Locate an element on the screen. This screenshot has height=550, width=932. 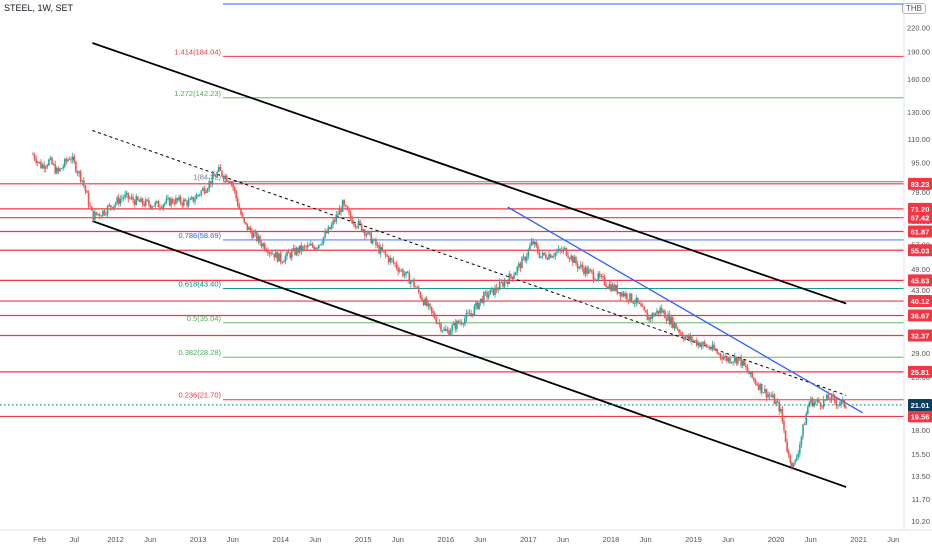
level-price-badge-text: 83.23 is located at coordinates (920, 184).